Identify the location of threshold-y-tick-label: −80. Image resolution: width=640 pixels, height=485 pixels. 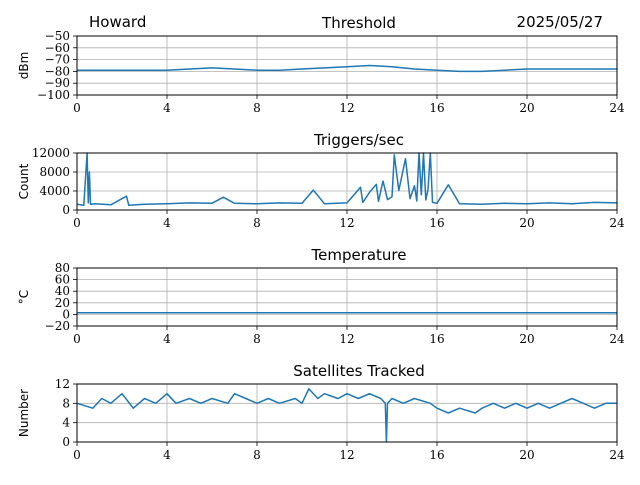
(57, 71).